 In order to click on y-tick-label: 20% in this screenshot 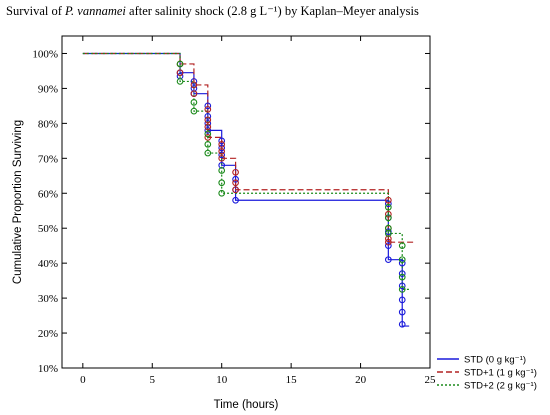, I will do `click(48, 334)`.